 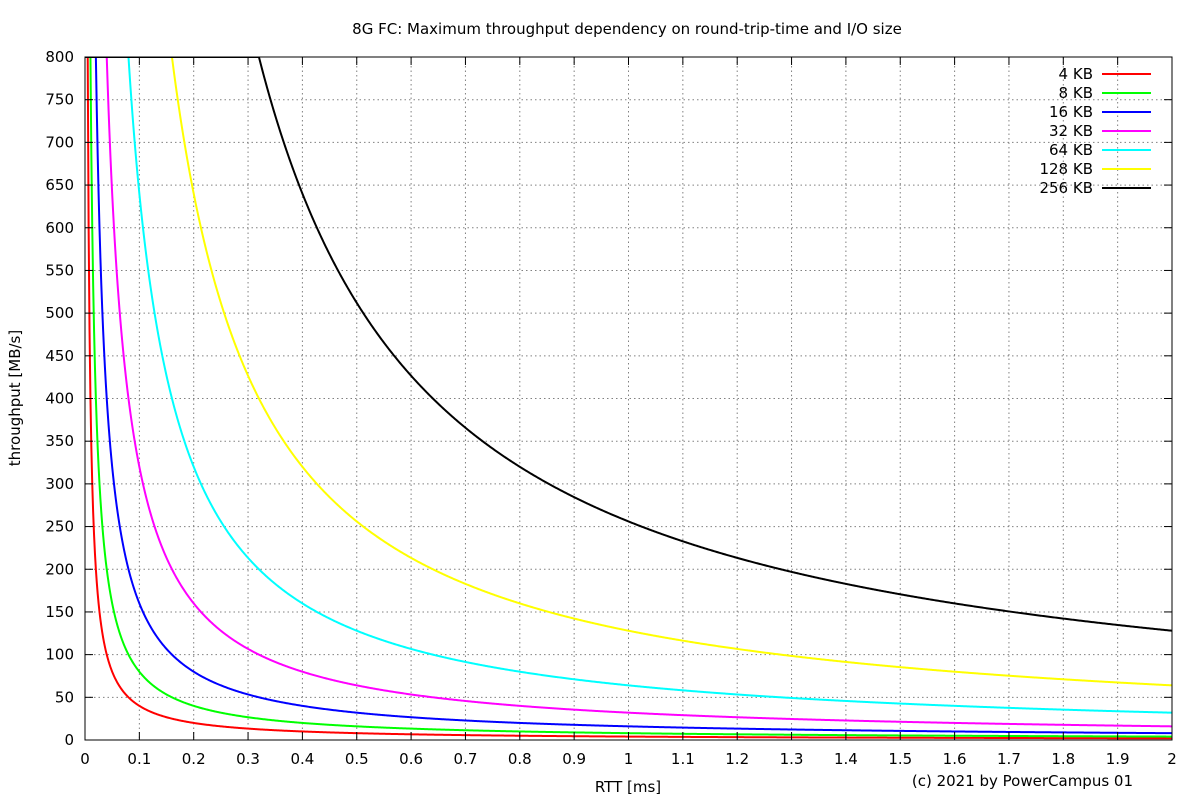 What do you see at coordinates (59, 228) in the screenshot?
I see `y-tick-label: 600` at bounding box center [59, 228].